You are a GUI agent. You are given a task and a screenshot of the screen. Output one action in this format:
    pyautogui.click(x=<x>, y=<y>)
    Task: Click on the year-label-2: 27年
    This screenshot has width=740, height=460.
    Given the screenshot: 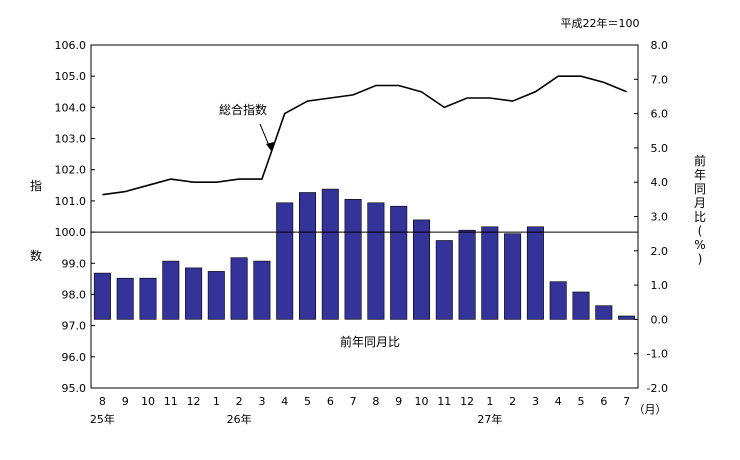 What is the action you would take?
    pyautogui.click(x=489, y=419)
    